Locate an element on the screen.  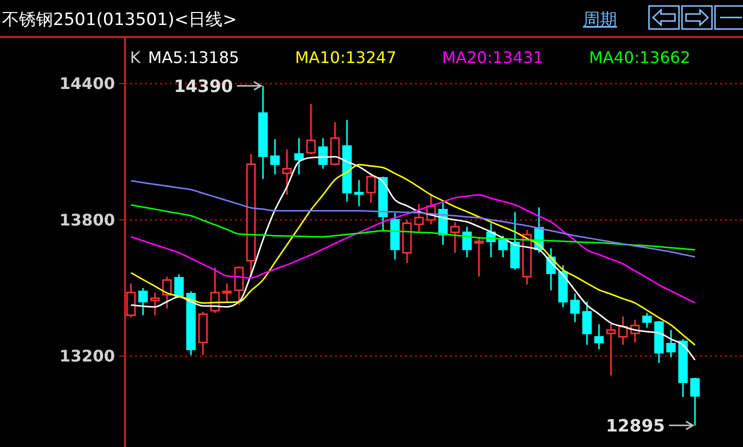
y-tick-label: 14400 is located at coordinates (87, 84).